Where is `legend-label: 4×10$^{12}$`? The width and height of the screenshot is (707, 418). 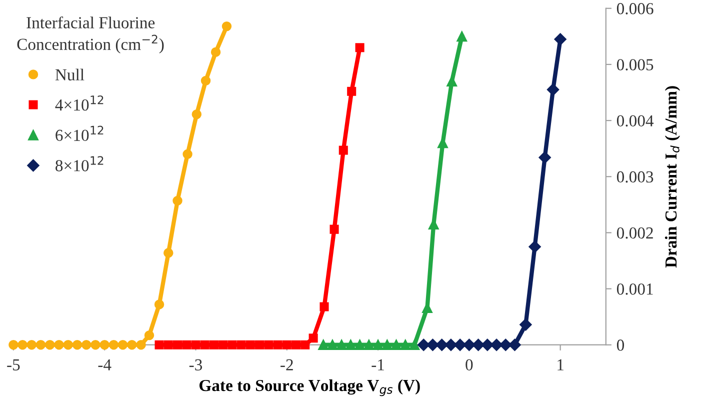
legend-label: 4×10$^{12}$ is located at coordinates (79, 103).